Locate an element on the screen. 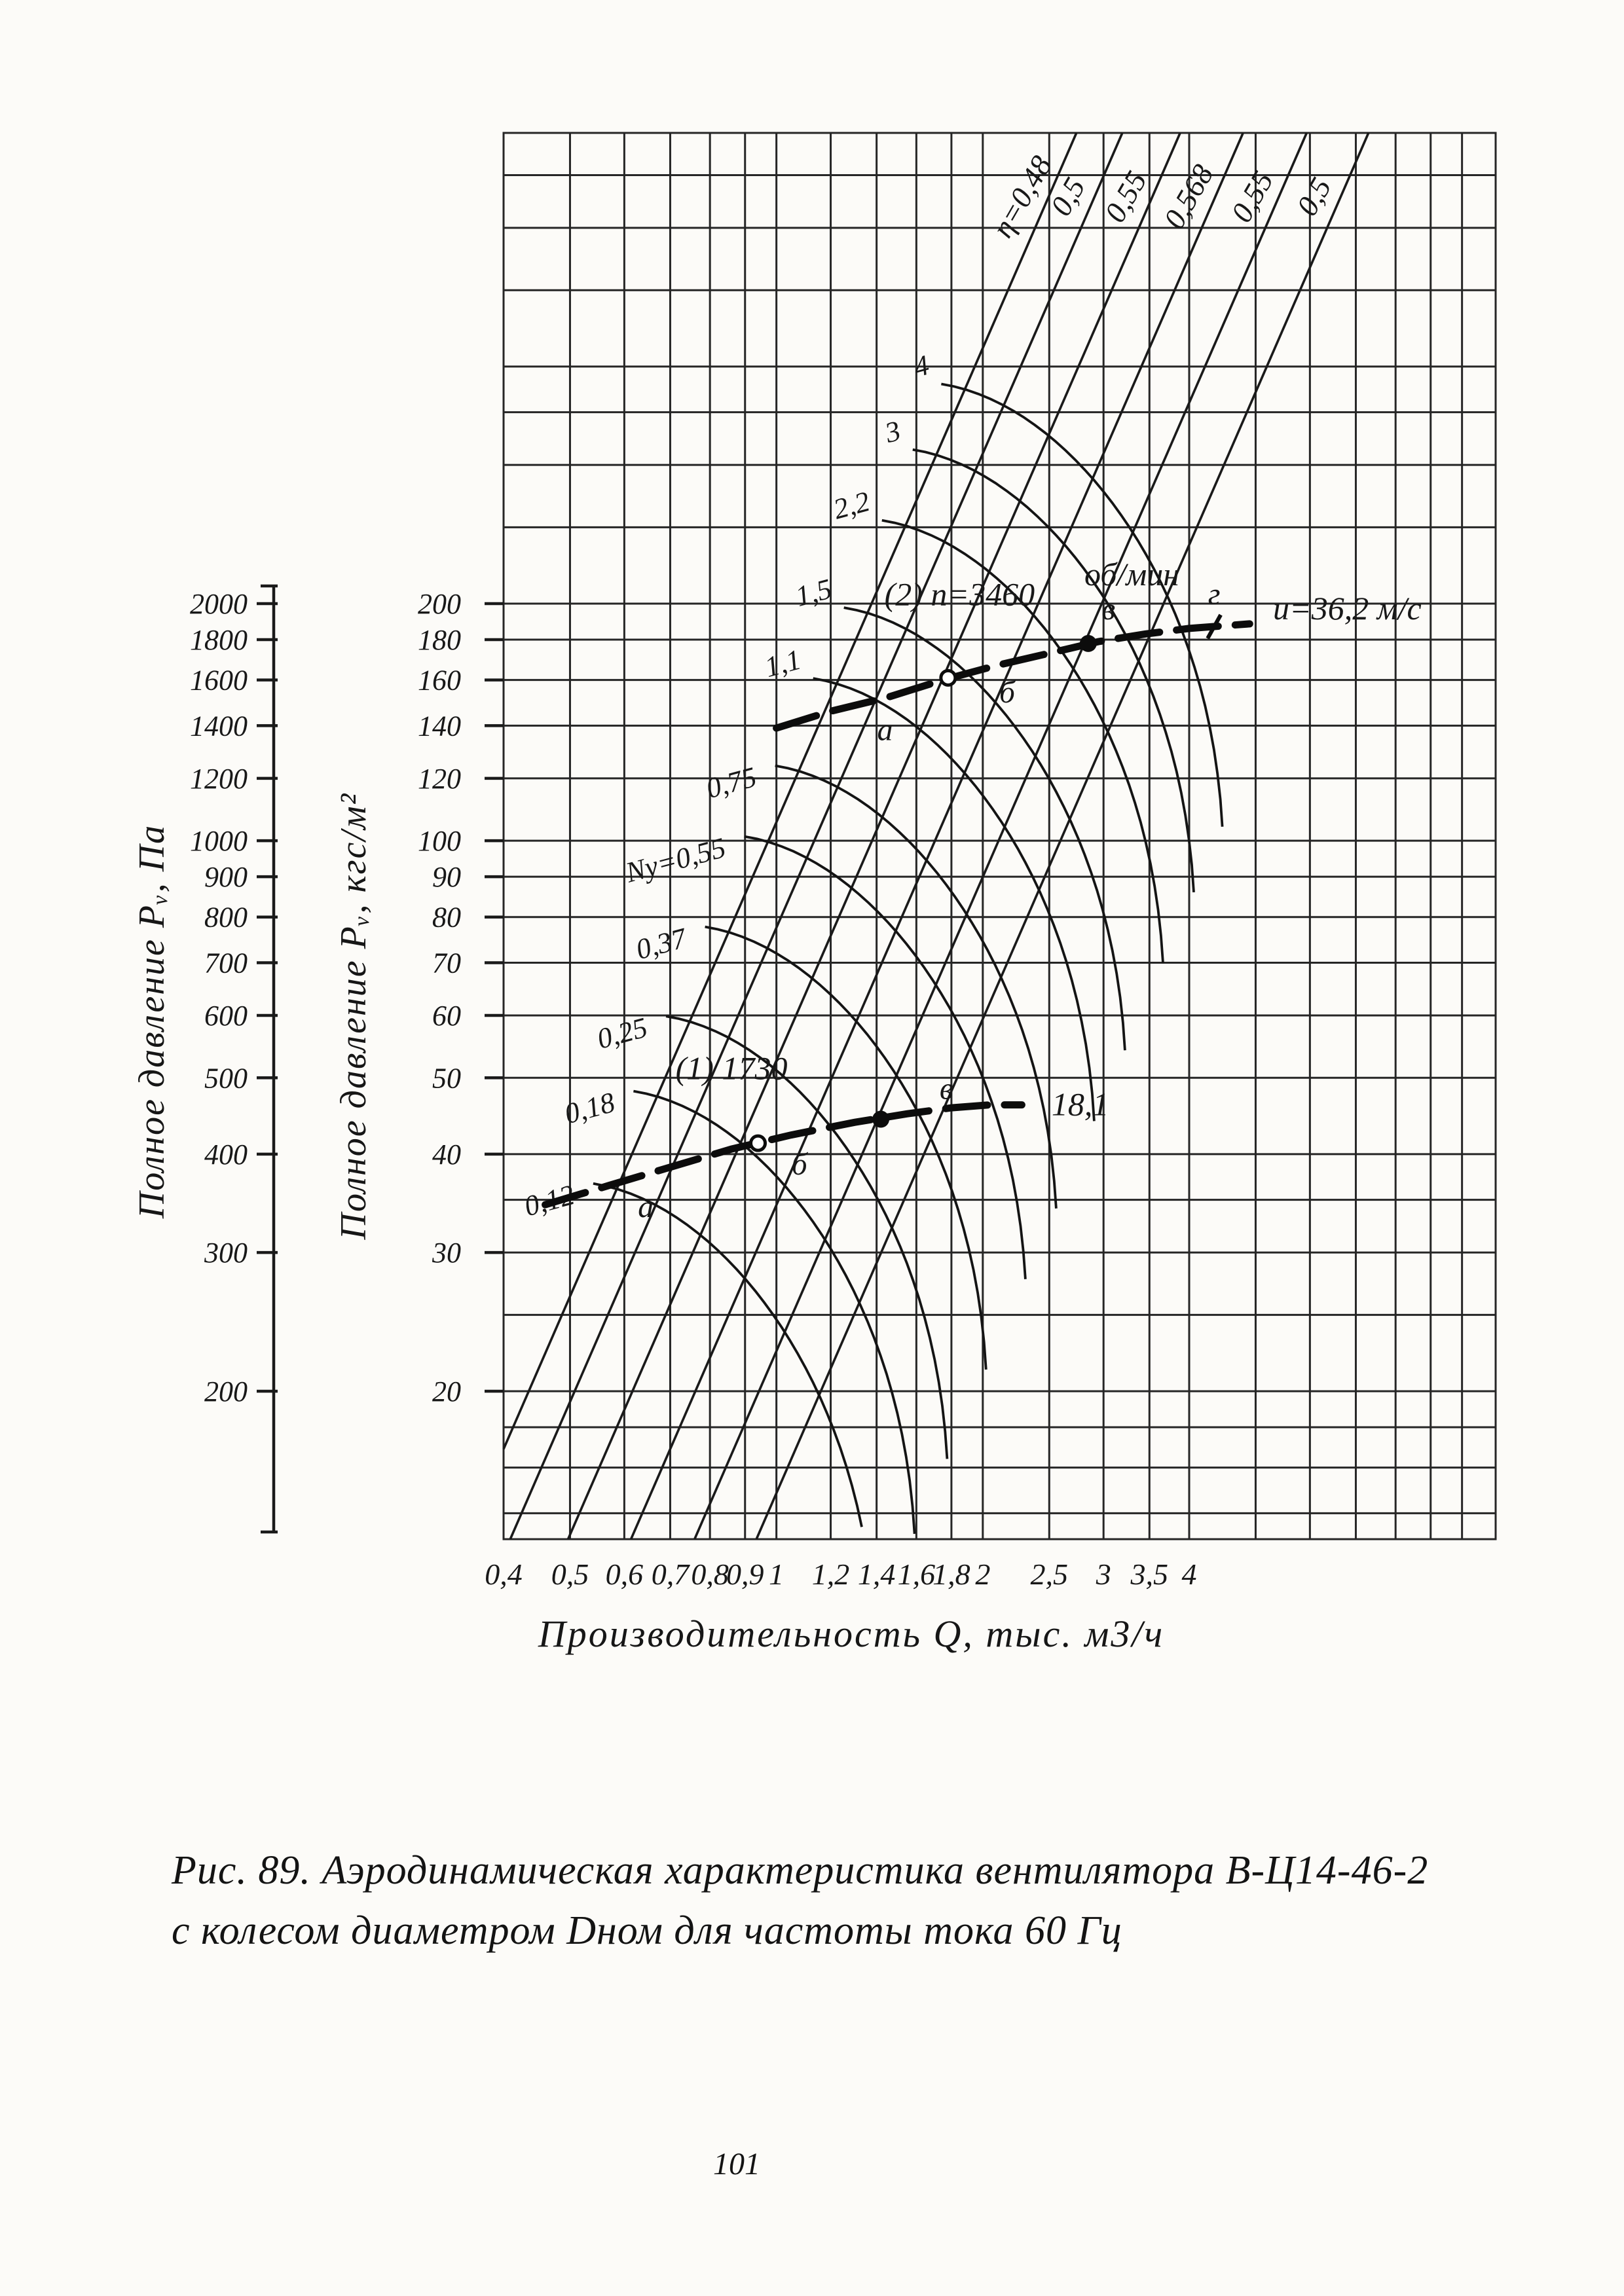 This screenshot has width=1624, height=2296. kgf-tick-label: 20 is located at coordinates (446, 1392).